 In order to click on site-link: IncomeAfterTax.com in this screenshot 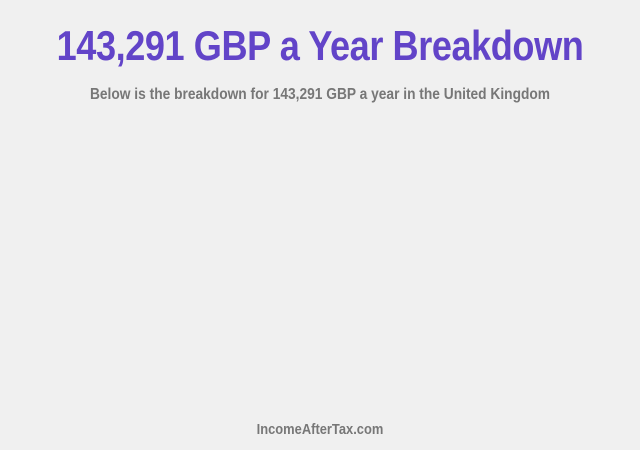, I will do `click(320, 429)`.